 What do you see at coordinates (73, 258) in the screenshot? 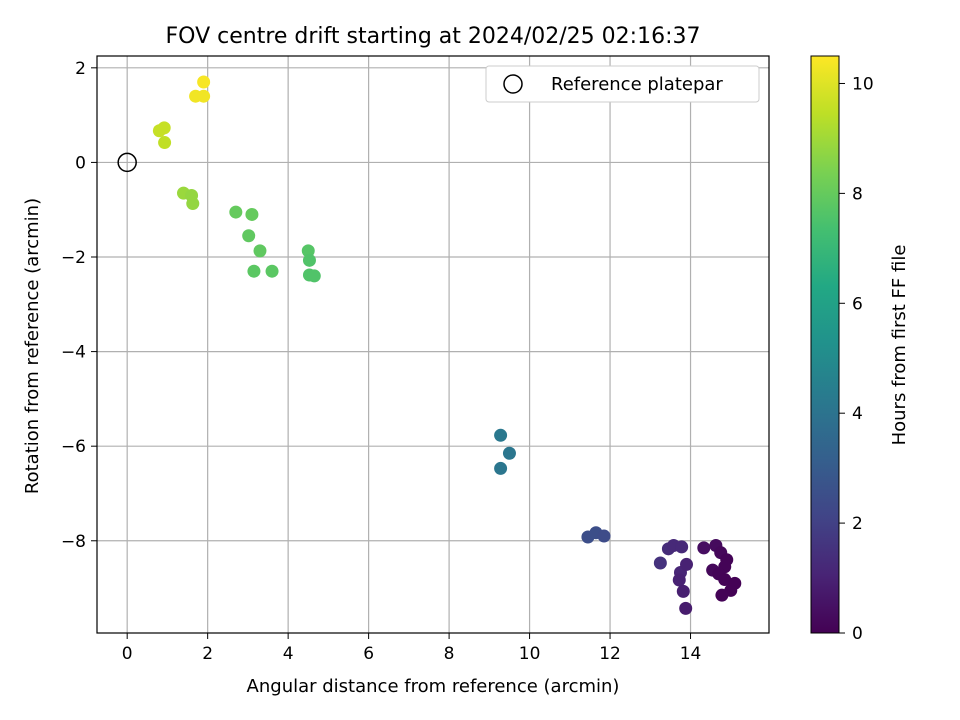
I see `y-tick-label: −2` at bounding box center [73, 258].